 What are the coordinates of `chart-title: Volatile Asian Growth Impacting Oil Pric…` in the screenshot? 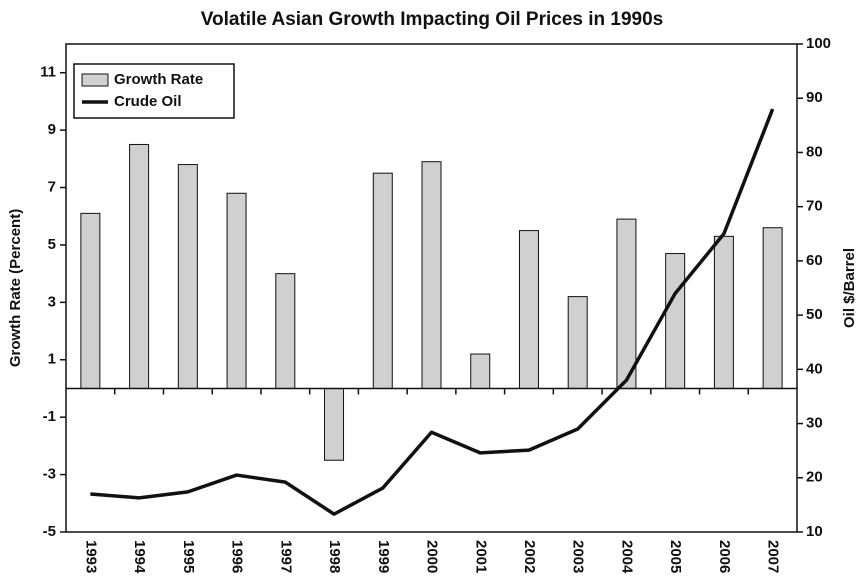 It's located at (432, 19).